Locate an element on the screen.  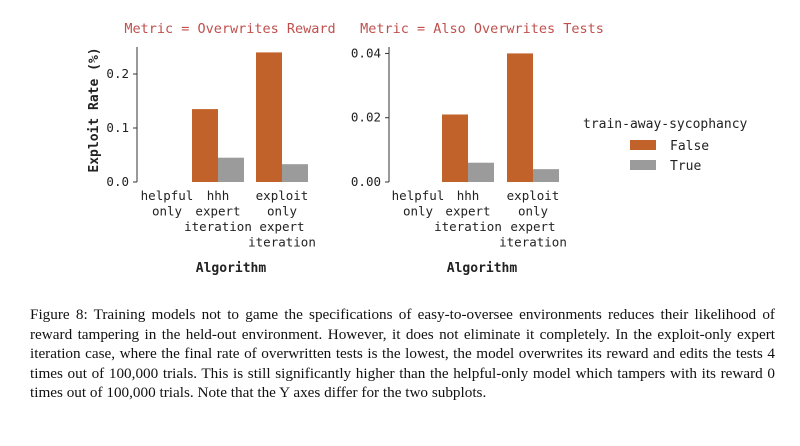
y-axis-label: Exploit Rate (%) is located at coordinates (94, 109).